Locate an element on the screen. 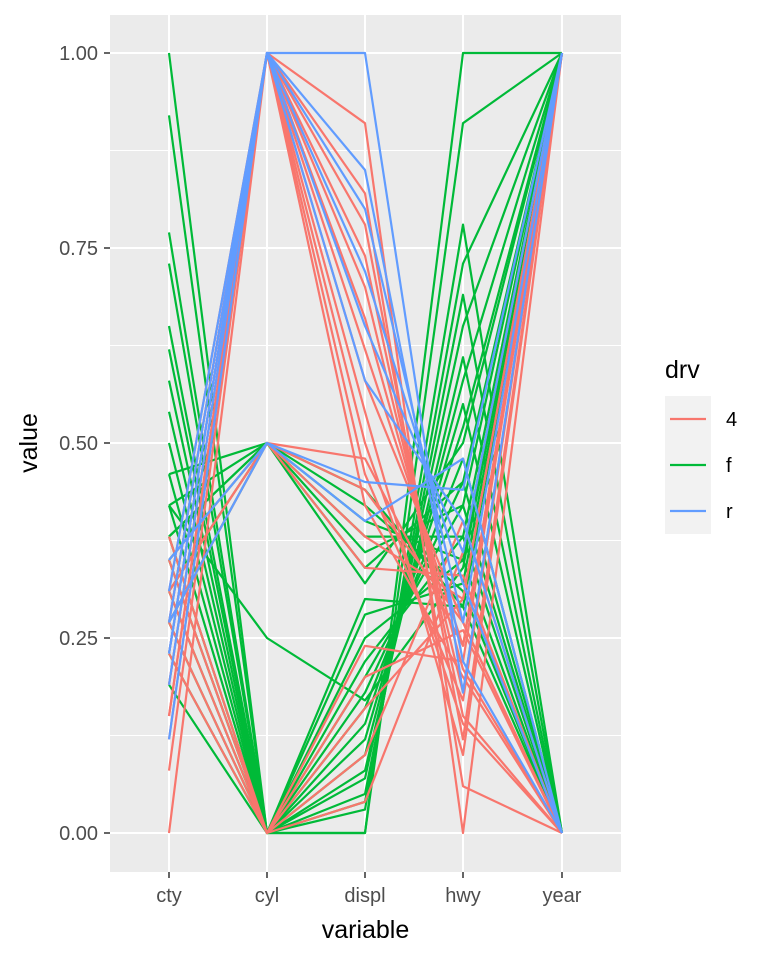  legend-label: f is located at coordinates (729, 466).